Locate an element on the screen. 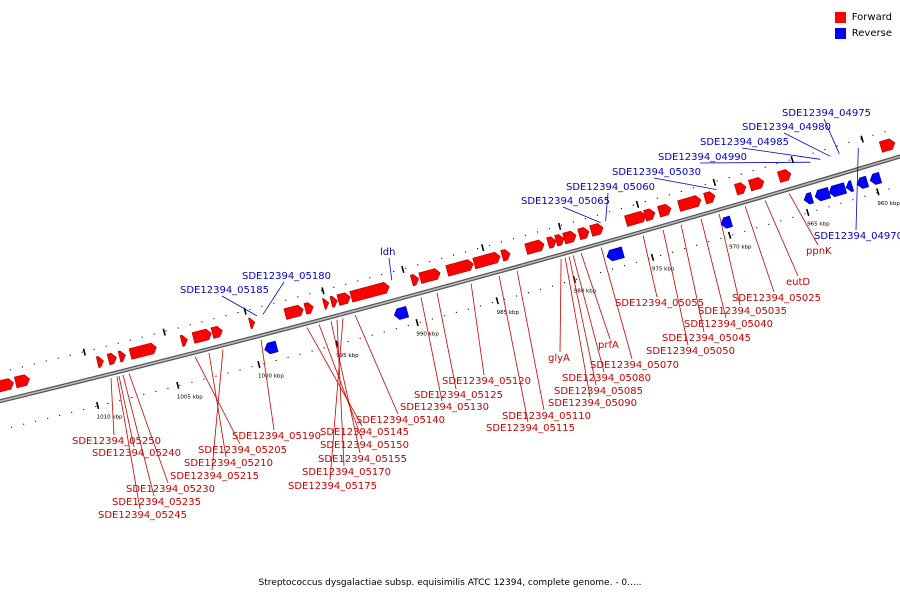 The height and width of the screenshot is (600, 900). forward-gene-label: SDE12394_05025 is located at coordinates (776, 298).